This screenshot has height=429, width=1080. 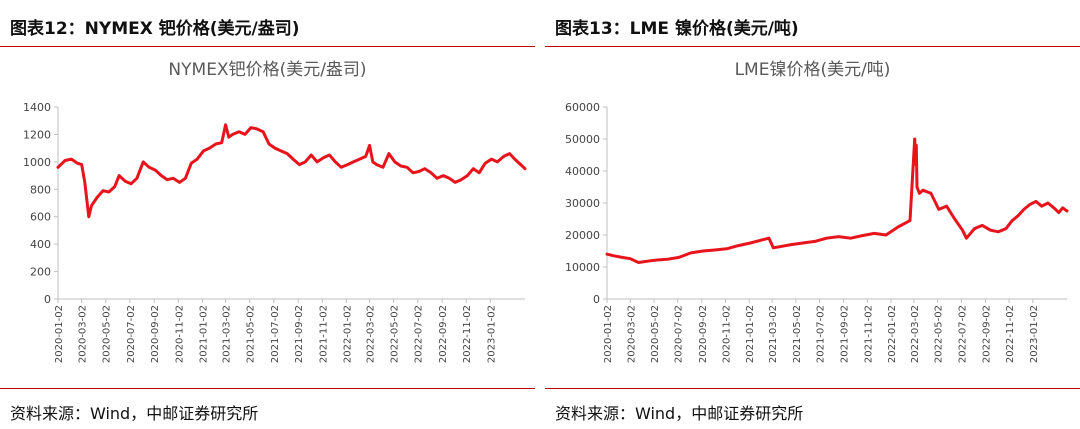 What do you see at coordinates (40, 217) in the screenshot?
I see `y-tick-label: 600` at bounding box center [40, 217].